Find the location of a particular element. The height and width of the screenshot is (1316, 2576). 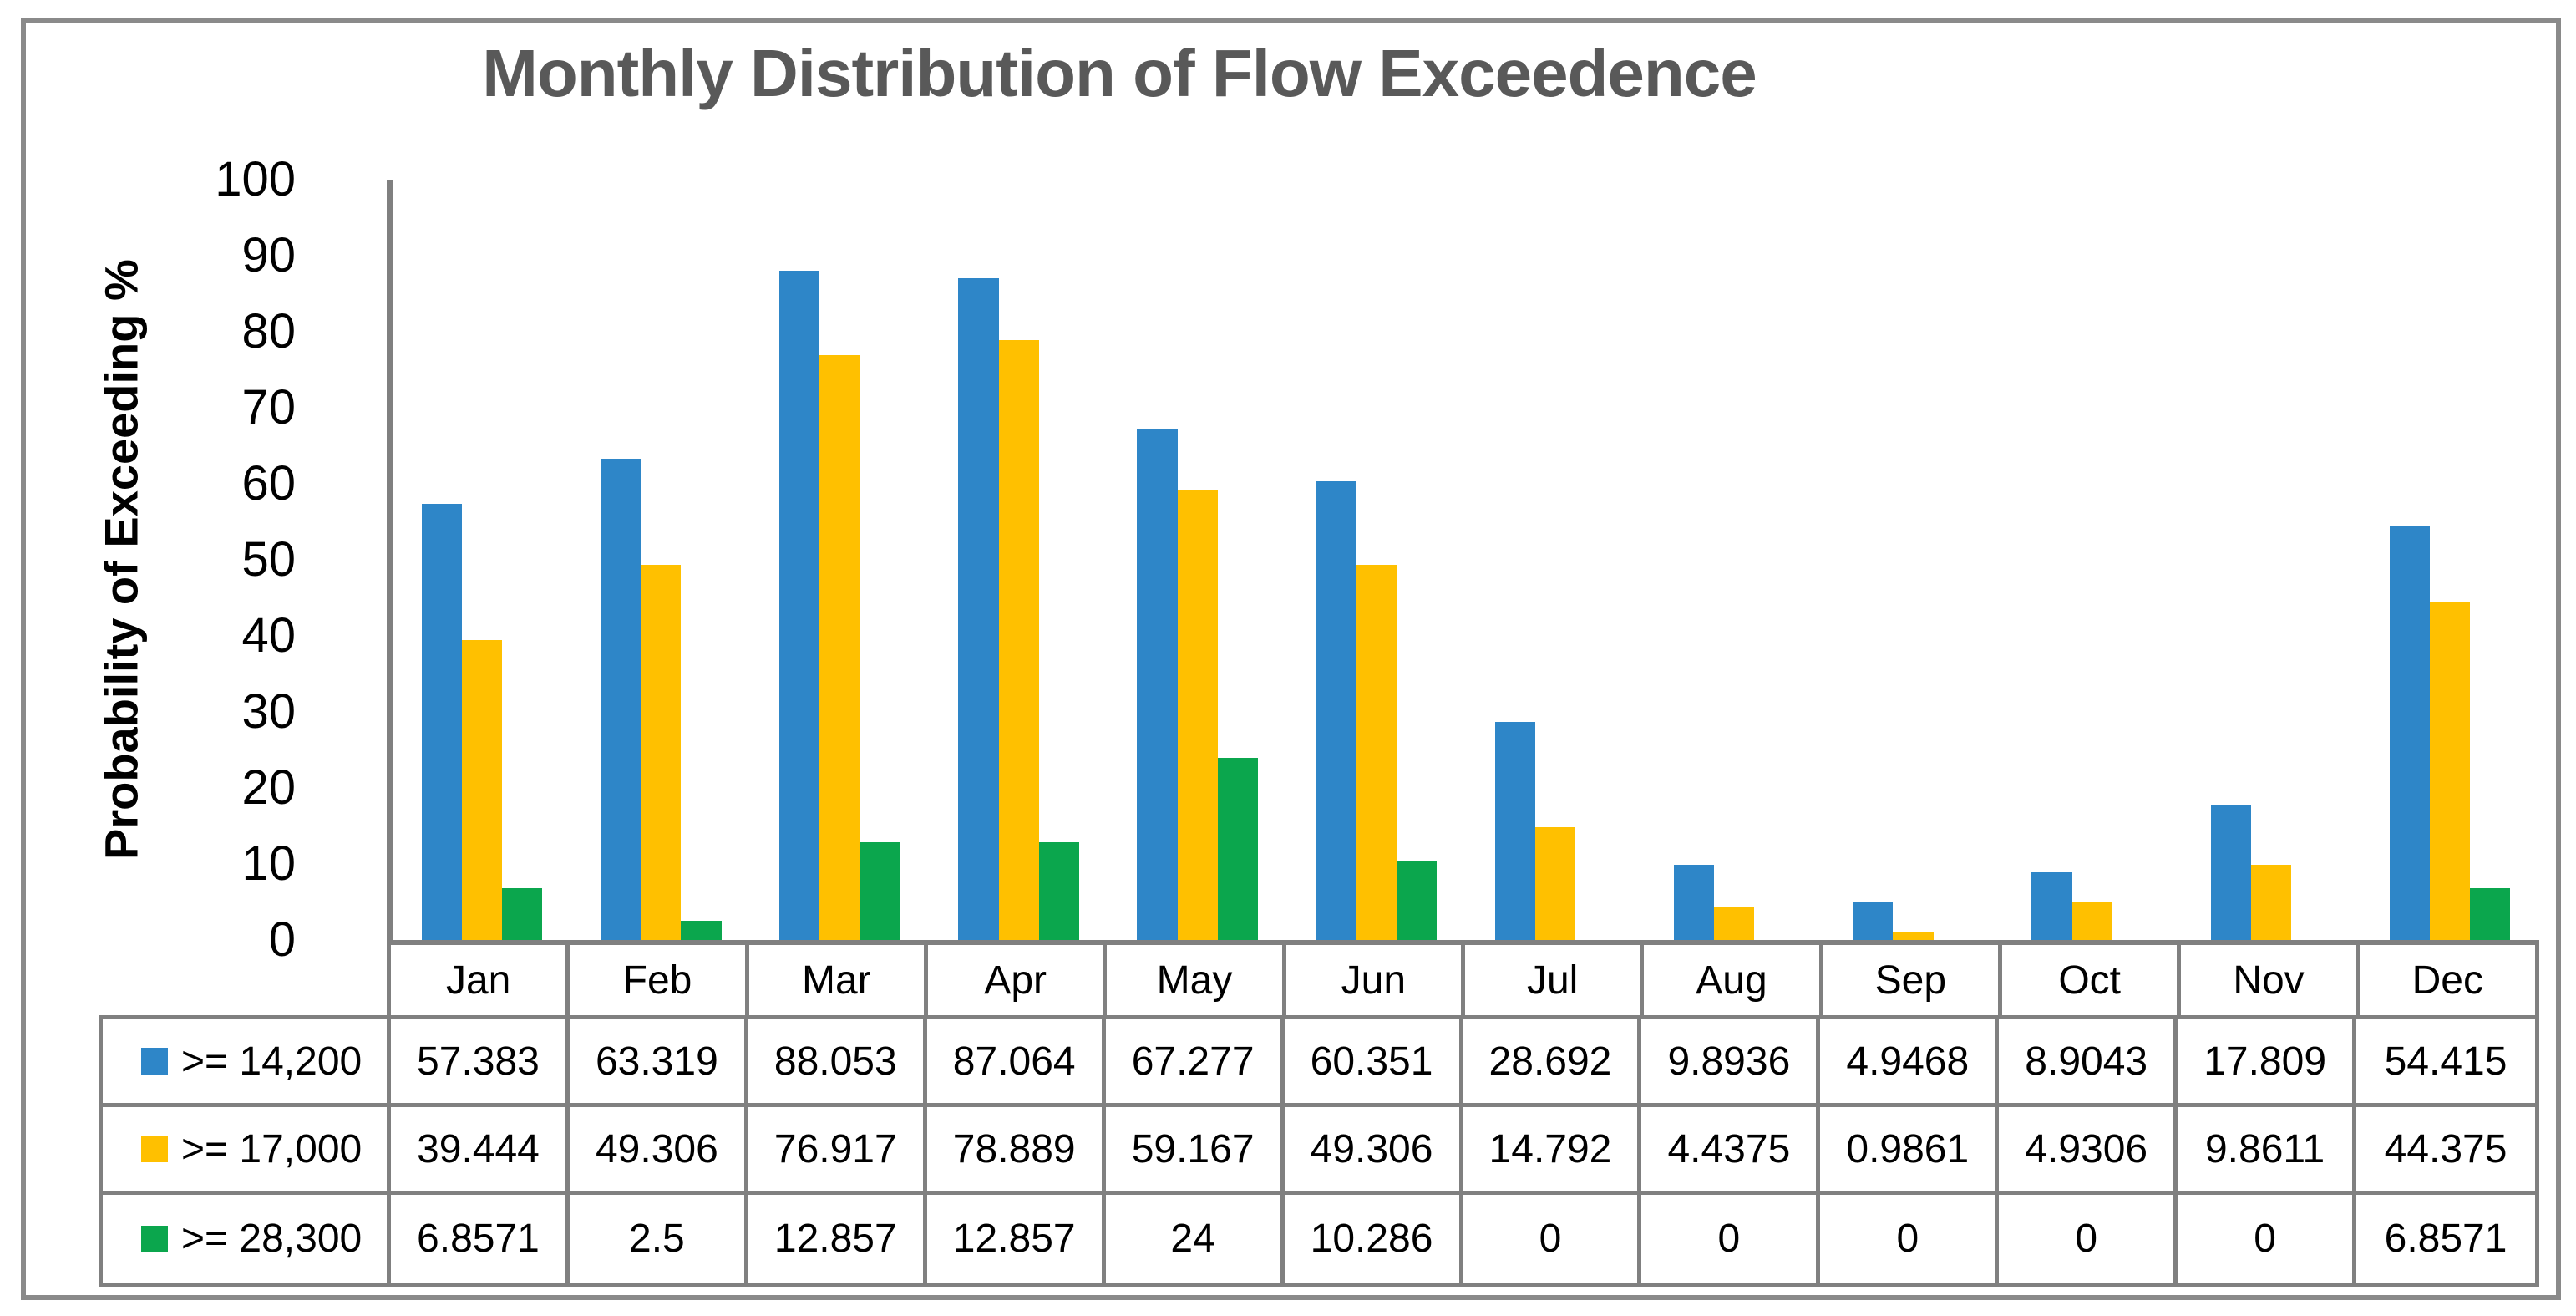

table-value-cell: 9.8936 is located at coordinates (1731, 1061).